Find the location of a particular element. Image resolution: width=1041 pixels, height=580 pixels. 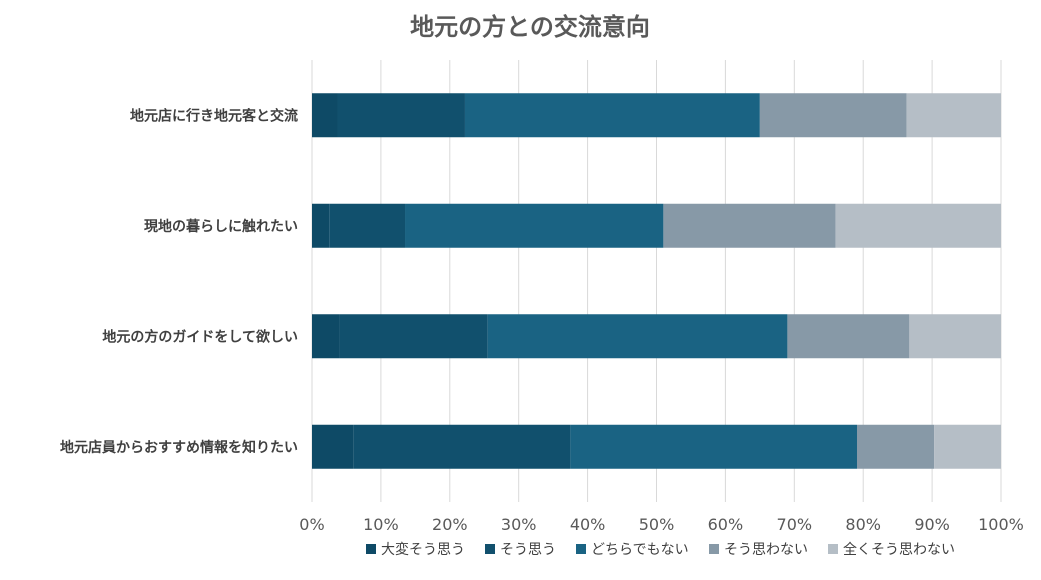

legend: 大変そう思う そう思う どちらでもない そう思わない 全くそう思わない is located at coordinates (660, 549).